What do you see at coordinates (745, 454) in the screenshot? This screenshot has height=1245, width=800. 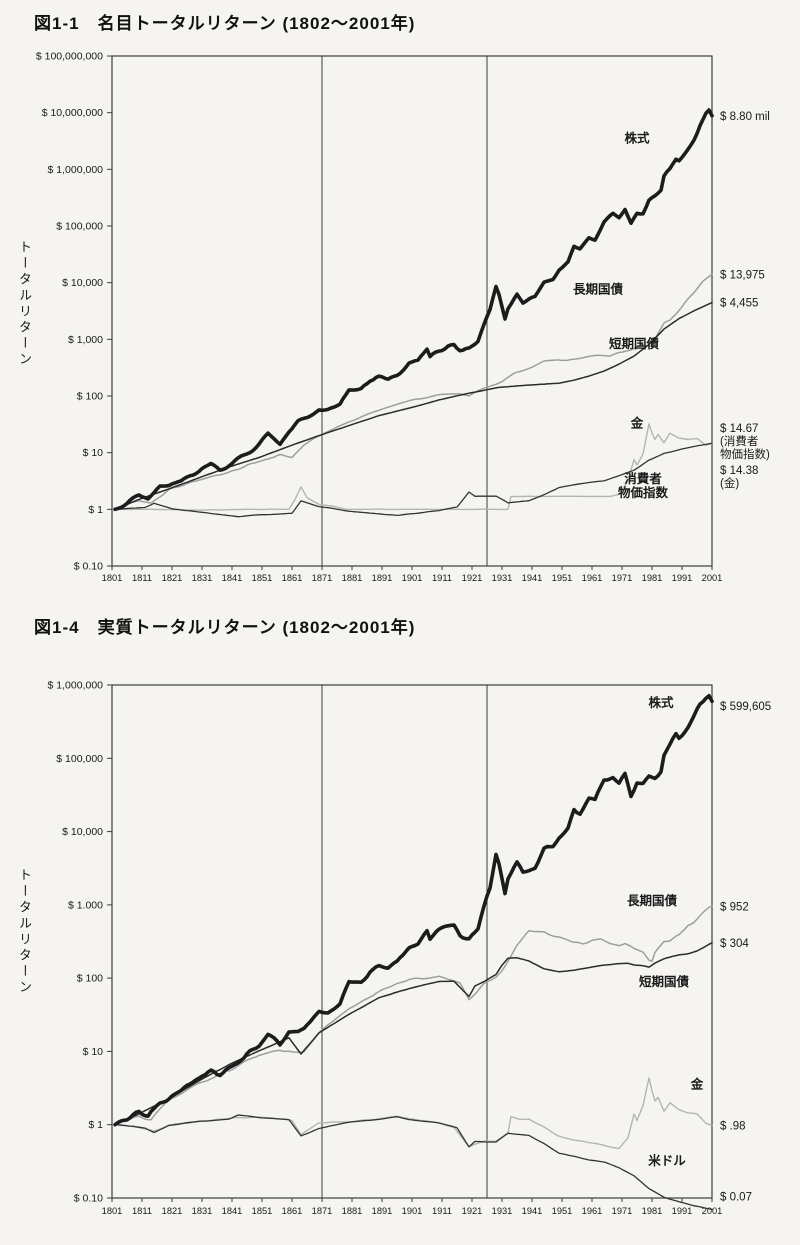 I see `svg-text: 物価指数)` at bounding box center [745, 454].